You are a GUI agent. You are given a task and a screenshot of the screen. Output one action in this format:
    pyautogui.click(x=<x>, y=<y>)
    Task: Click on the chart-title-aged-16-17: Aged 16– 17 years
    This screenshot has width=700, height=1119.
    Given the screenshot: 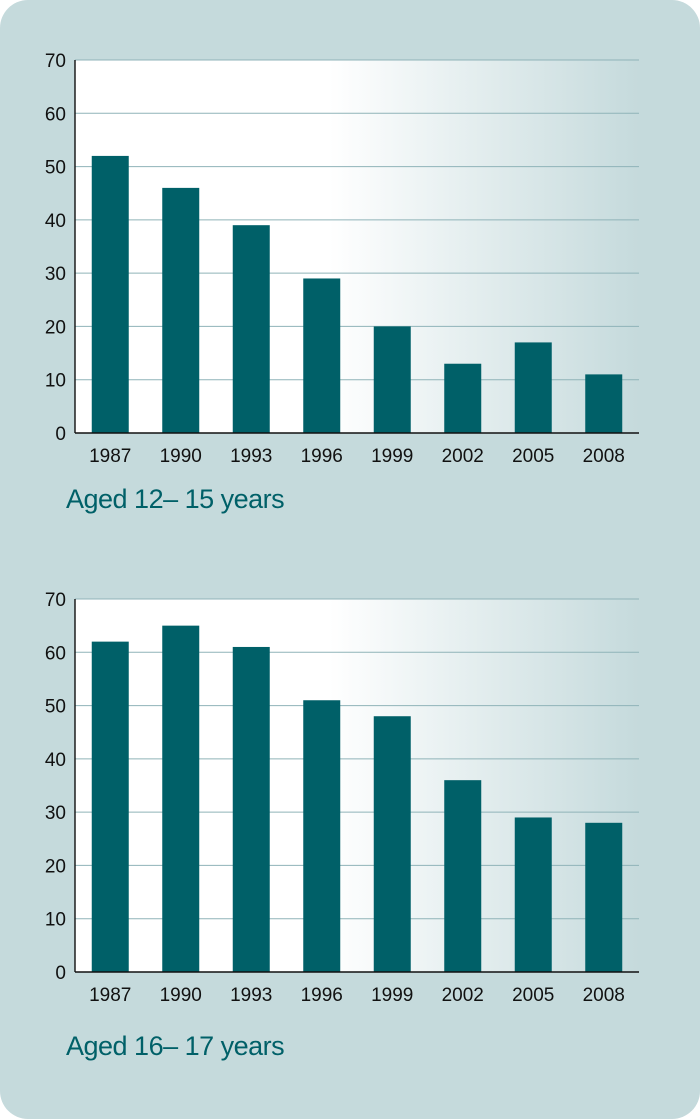 What is the action you would take?
    pyautogui.click(x=175, y=1046)
    